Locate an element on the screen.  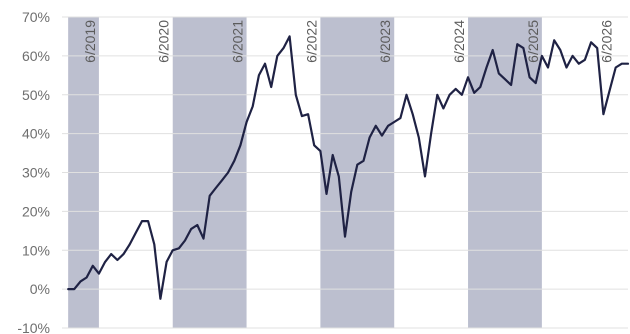
y-tick-label: 20% is located at coordinates (36, 211).